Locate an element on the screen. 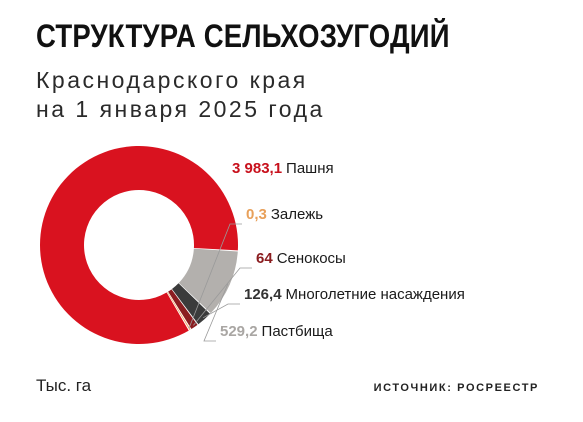 This screenshot has width=583, height=422. subtitle-line-2: на 1 января 2025 года is located at coordinates (180, 109).